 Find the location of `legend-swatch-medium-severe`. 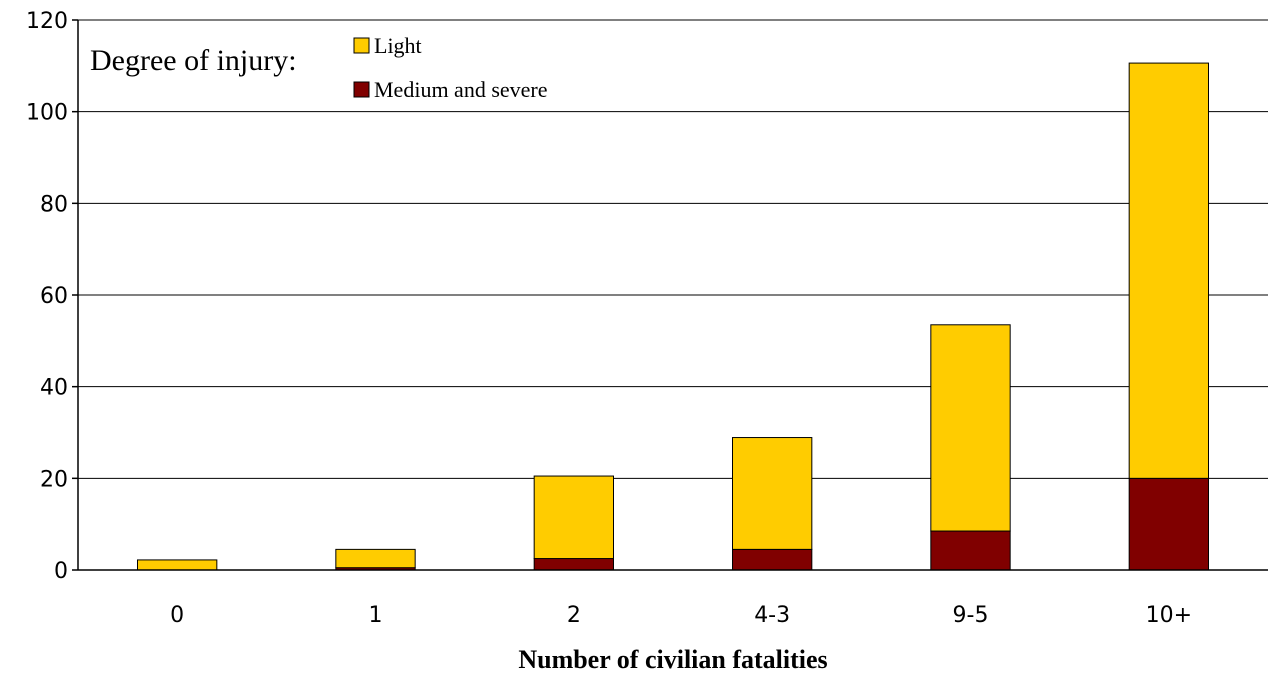

legend-swatch-medium-severe is located at coordinates (361, 89).